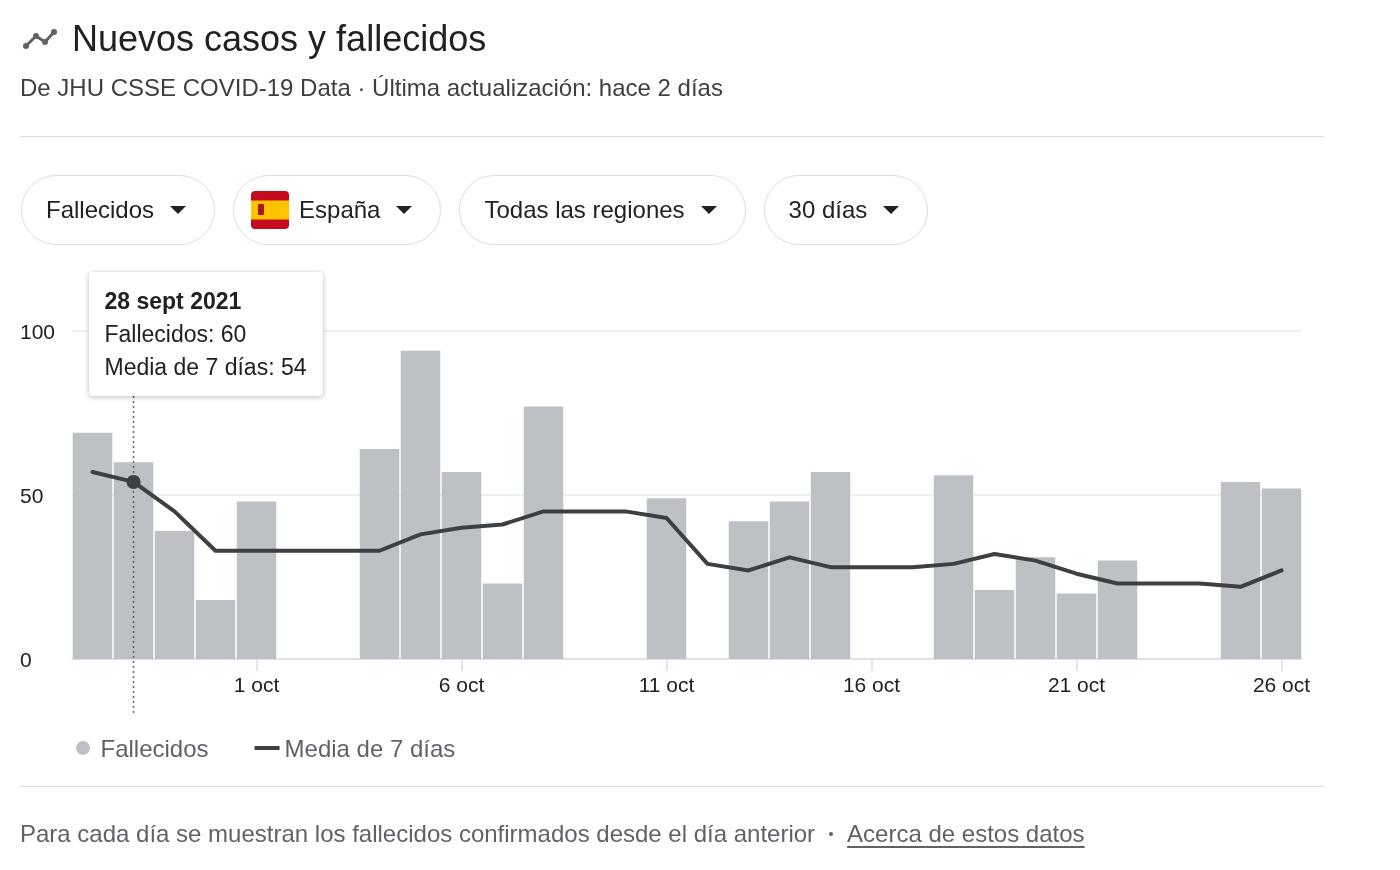 The width and height of the screenshot is (1400, 870). Describe the element at coordinates (154, 748) in the screenshot. I see `legend-label: Fallecidos` at that location.